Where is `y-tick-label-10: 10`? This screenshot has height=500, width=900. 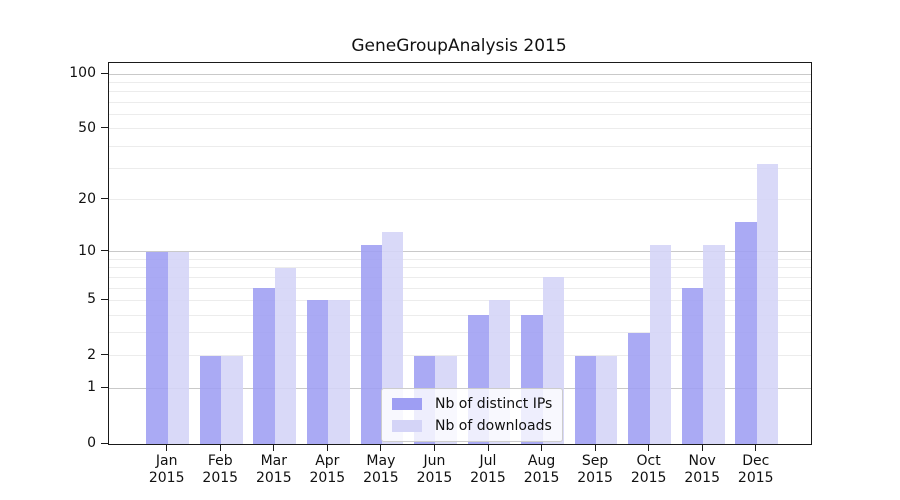 y-tick-label-10: 10 is located at coordinates (87, 250).